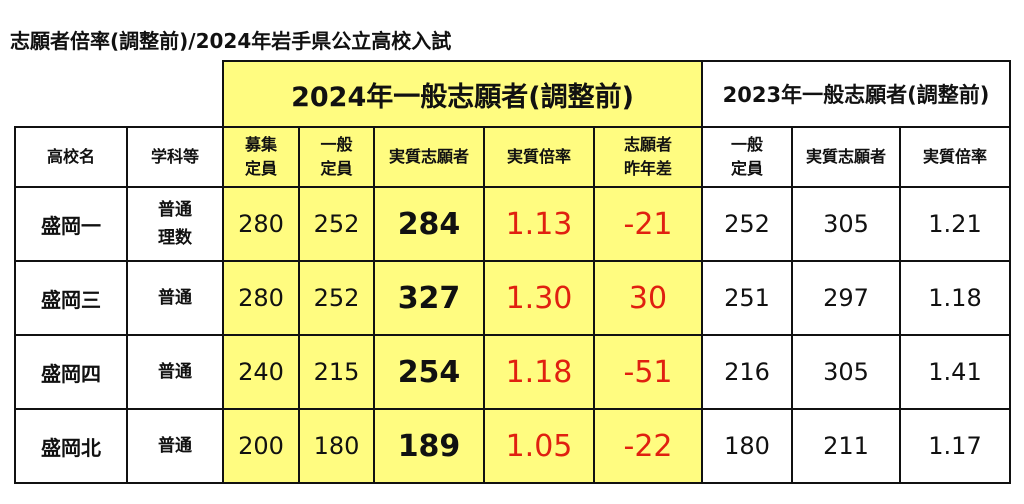 This screenshot has height=504, width=1024. Describe the element at coordinates (648, 224) in the screenshot. I see `cell-diff: -21` at that location.